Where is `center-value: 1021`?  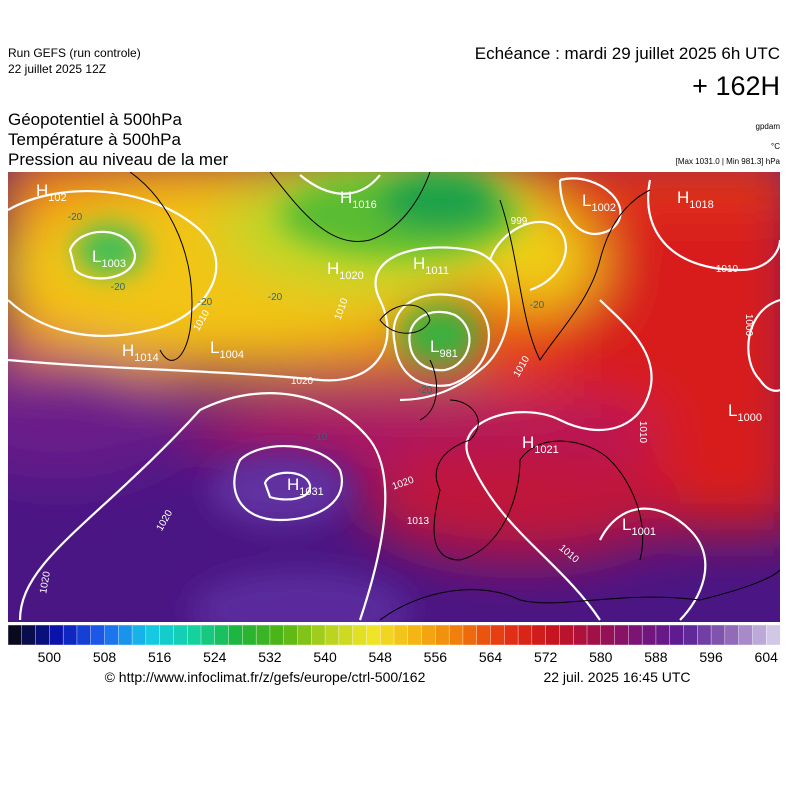
center-value: 1021 is located at coordinates (546, 450).